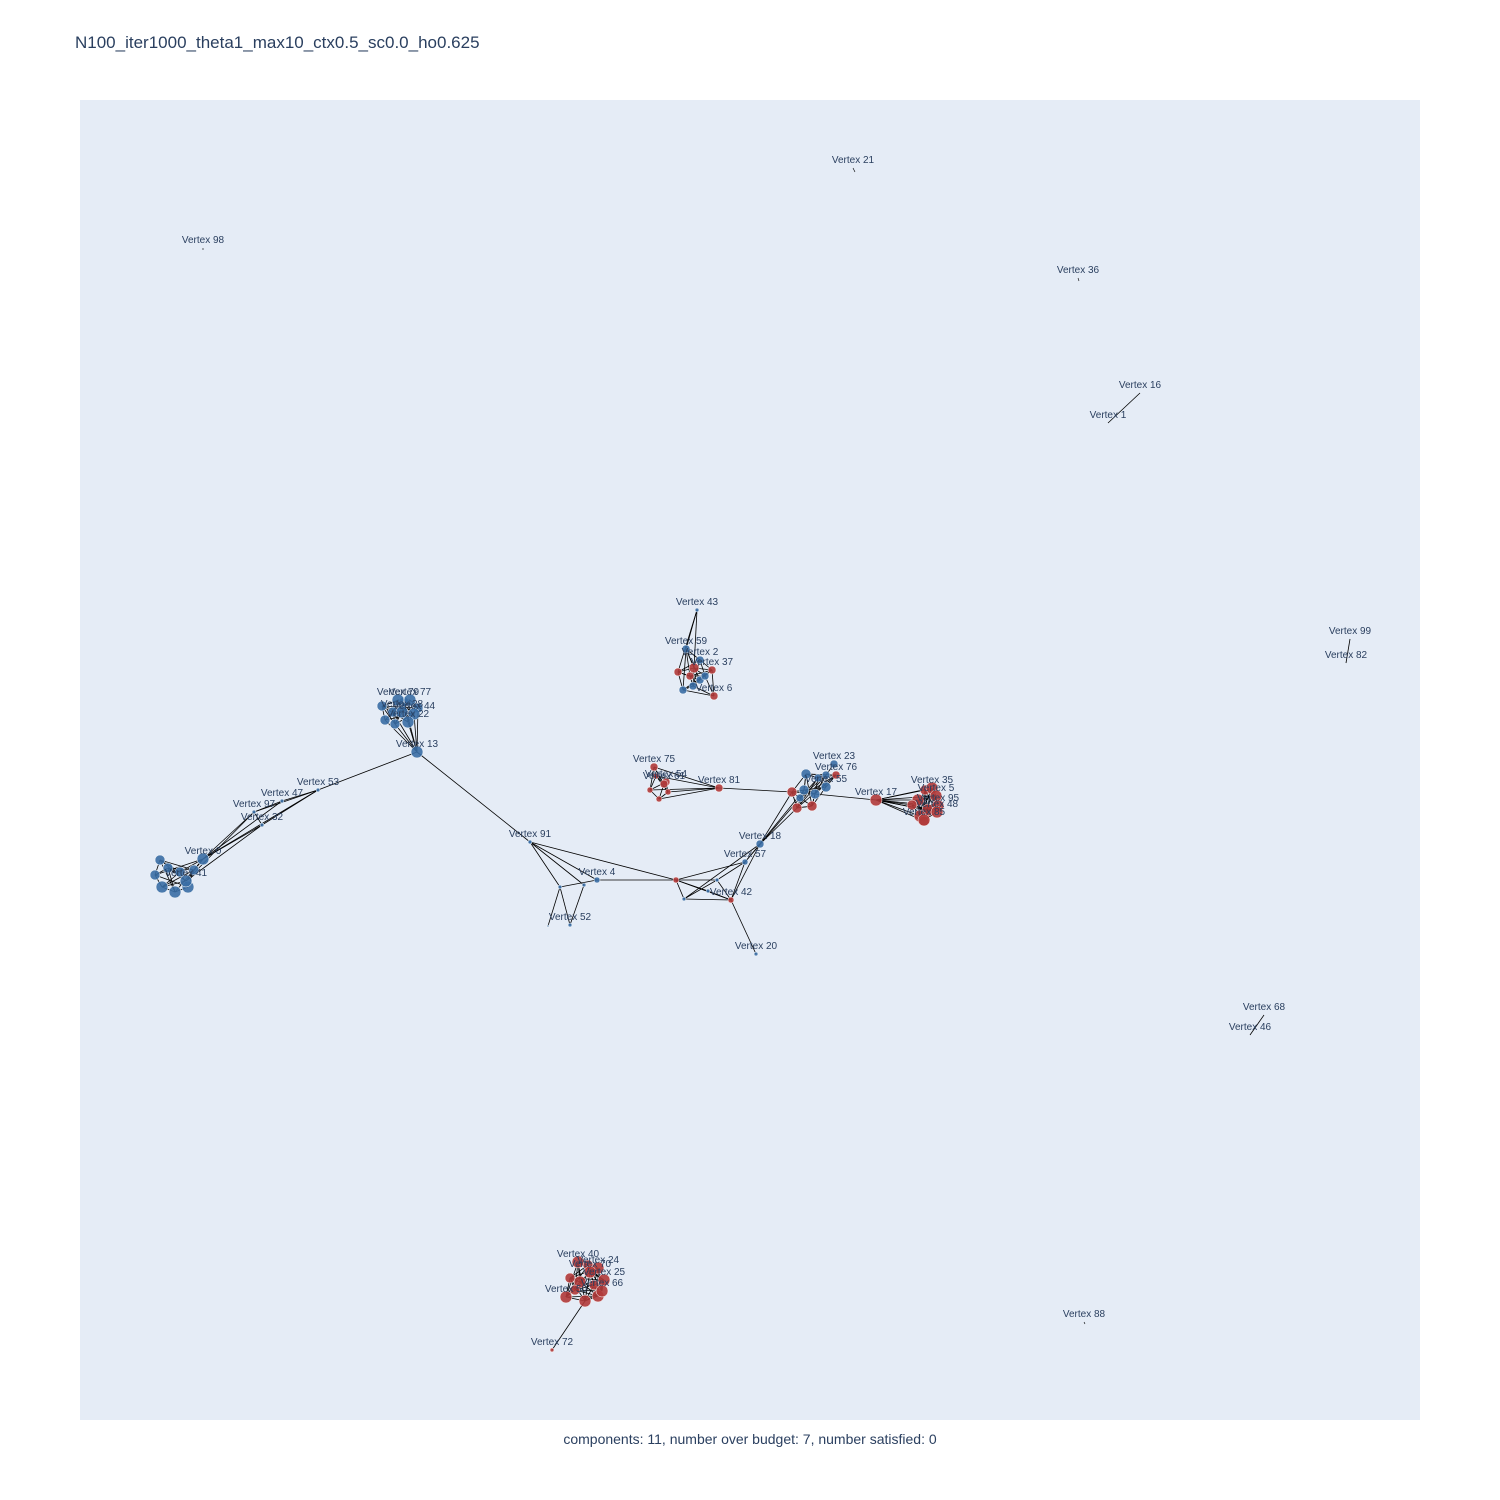 The height and width of the screenshot is (1500, 1500). Describe the element at coordinates (552, 1350) in the screenshot. I see `node-v72` at that location.